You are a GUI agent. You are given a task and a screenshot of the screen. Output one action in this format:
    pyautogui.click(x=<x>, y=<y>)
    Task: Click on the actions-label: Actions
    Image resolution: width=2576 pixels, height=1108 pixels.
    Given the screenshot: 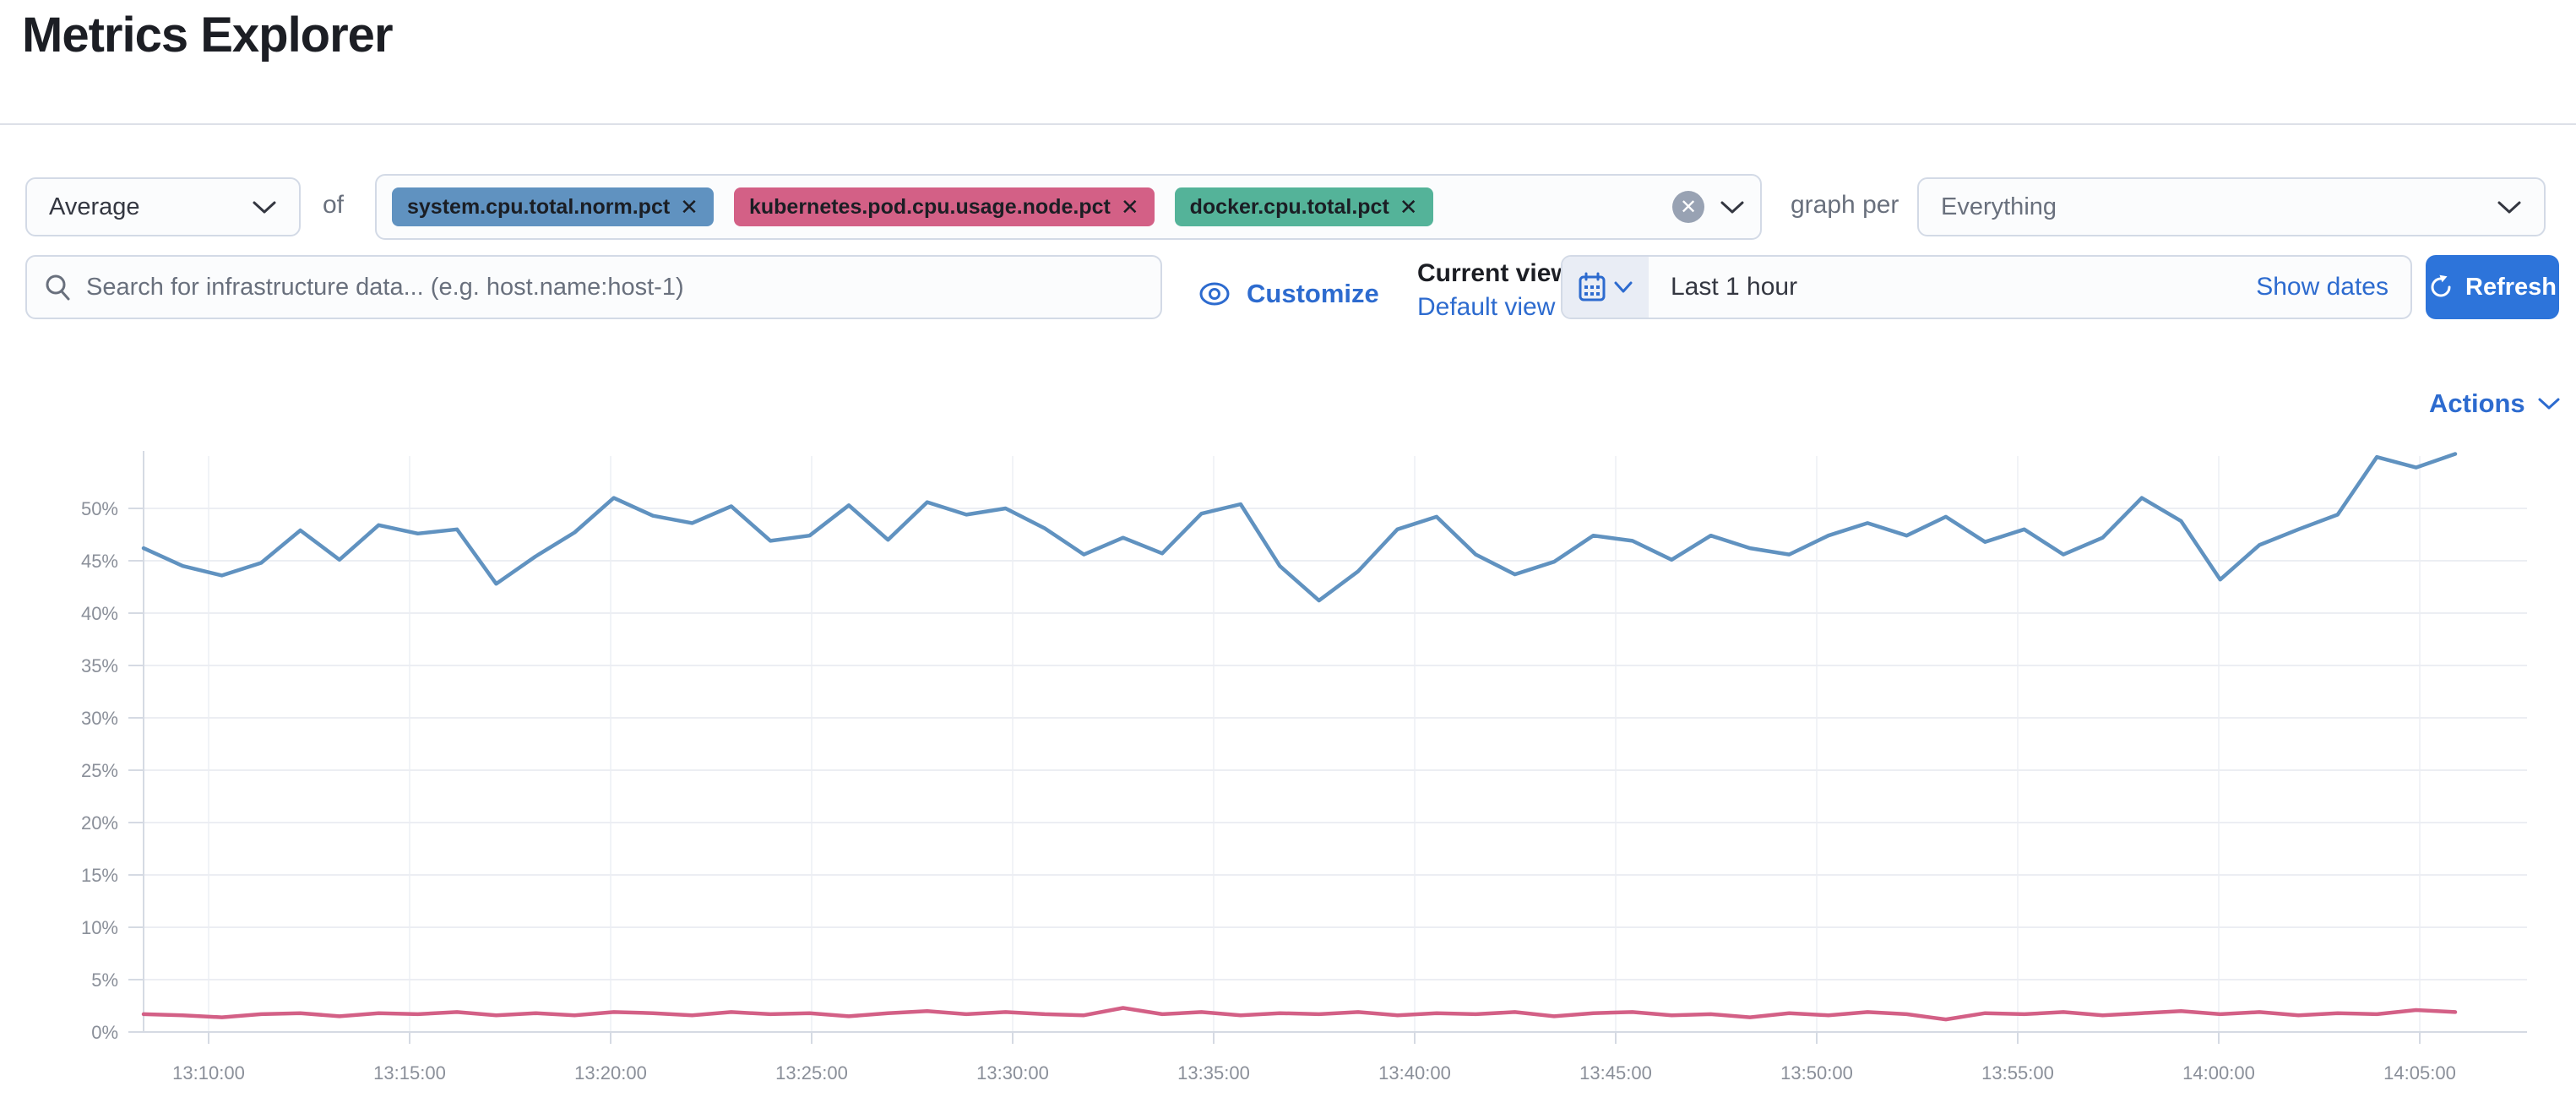 What is the action you would take?
    pyautogui.click(x=2477, y=403)
    